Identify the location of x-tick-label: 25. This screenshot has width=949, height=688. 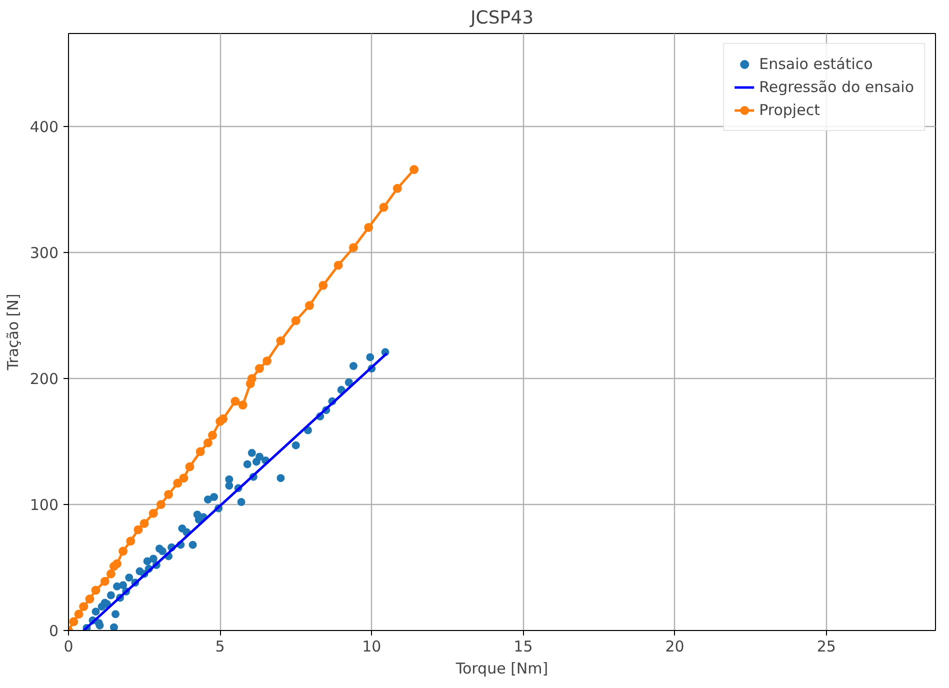
(826, 647).